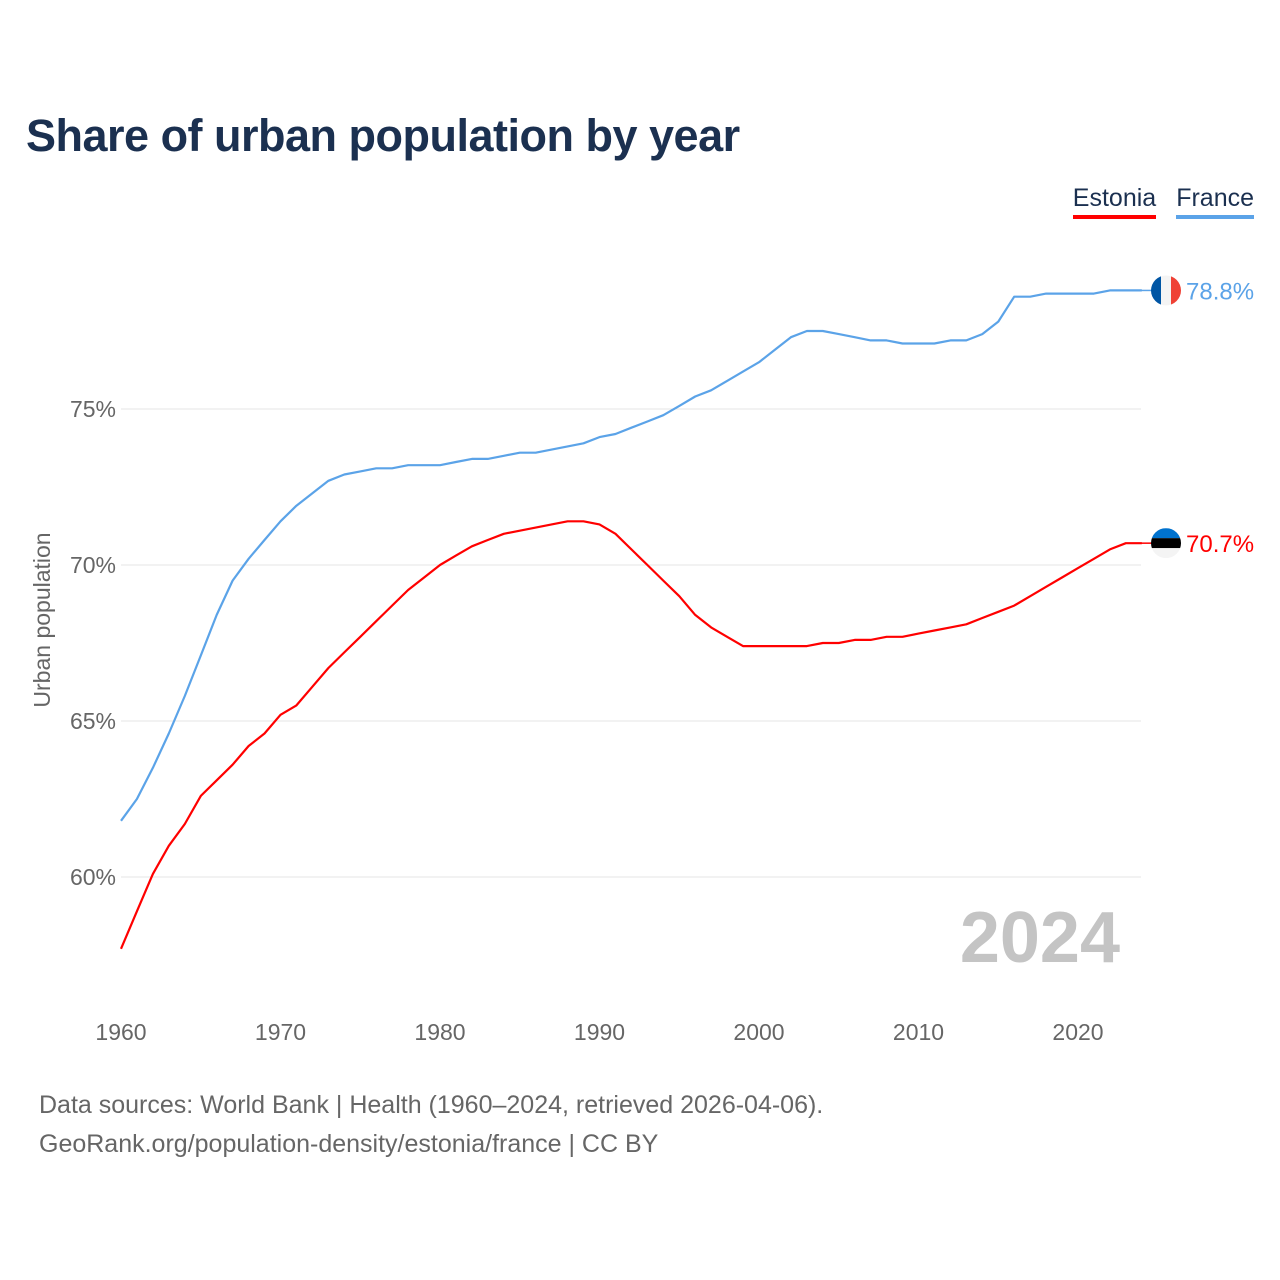 The width and height of the screenshot is (1280, 1280). I want to click on y-tick-label: 75%, so click(93, 409).